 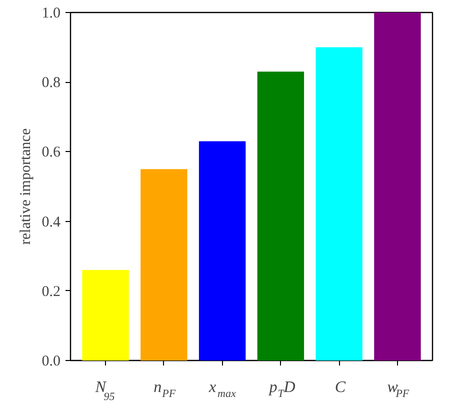 I want to click on y-tick-label: 0.8, so click(x=51, y=83).